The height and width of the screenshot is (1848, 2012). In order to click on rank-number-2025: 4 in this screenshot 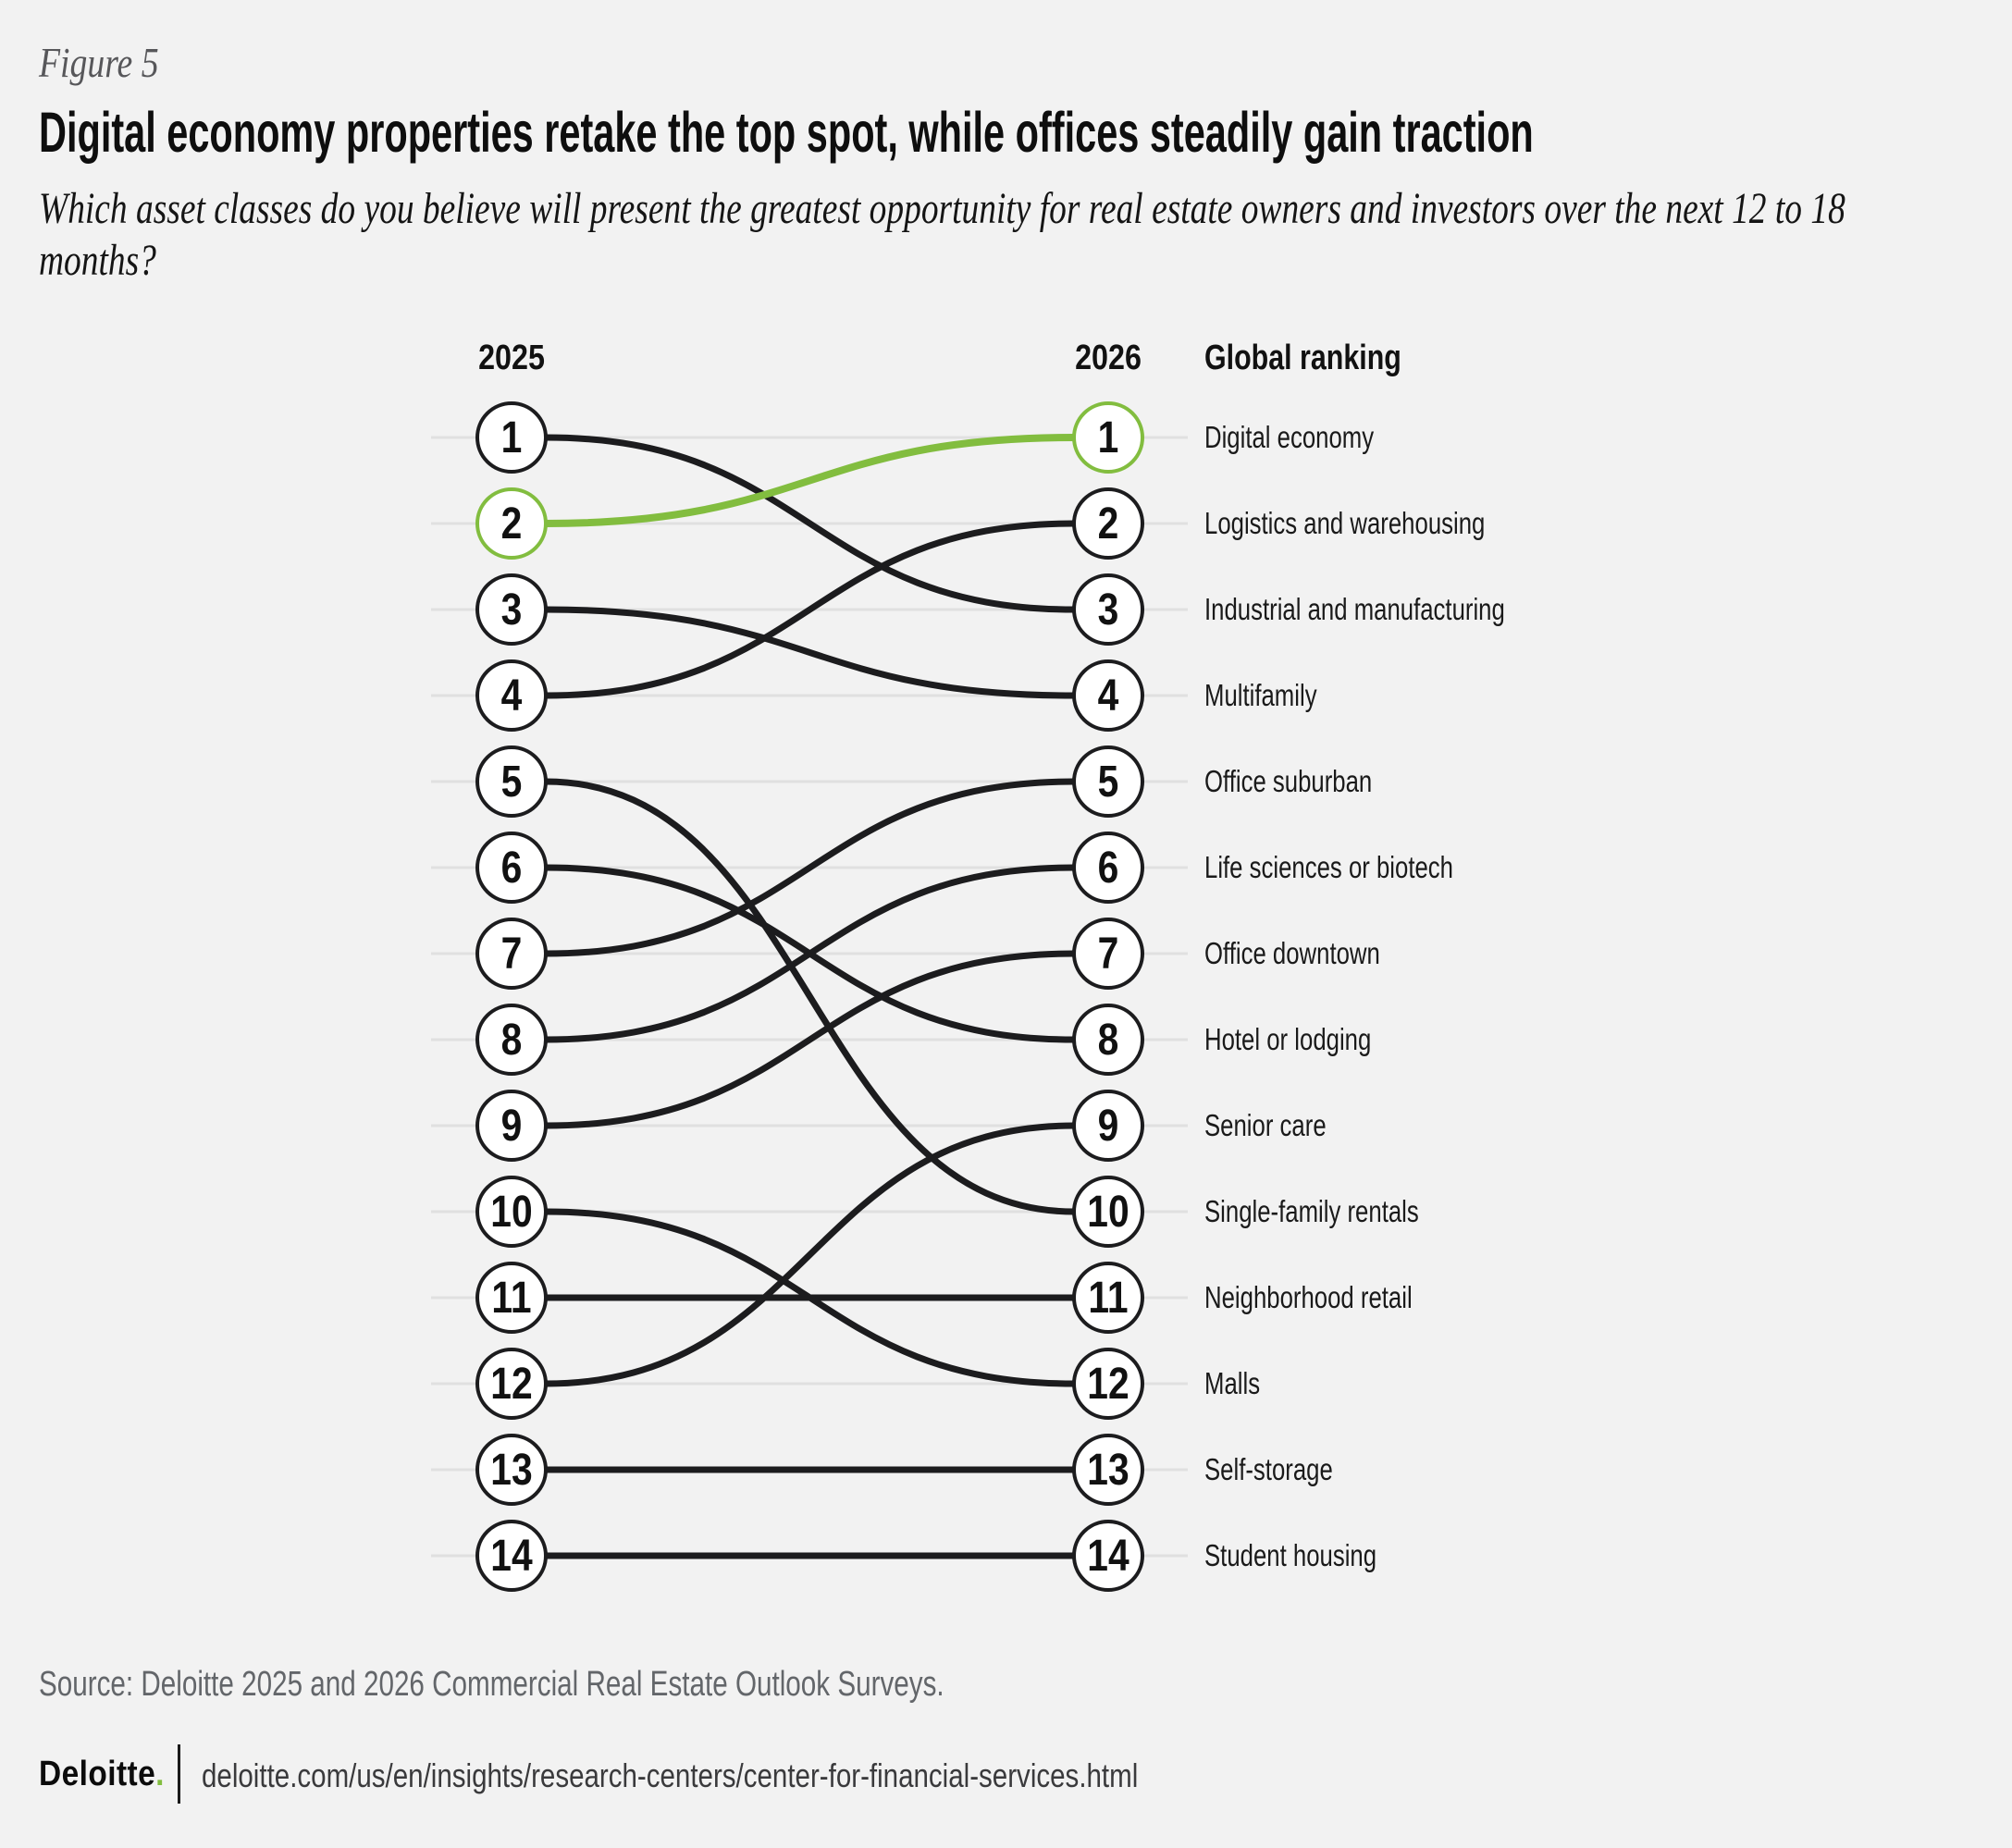, I will do `click(511, 696)`.